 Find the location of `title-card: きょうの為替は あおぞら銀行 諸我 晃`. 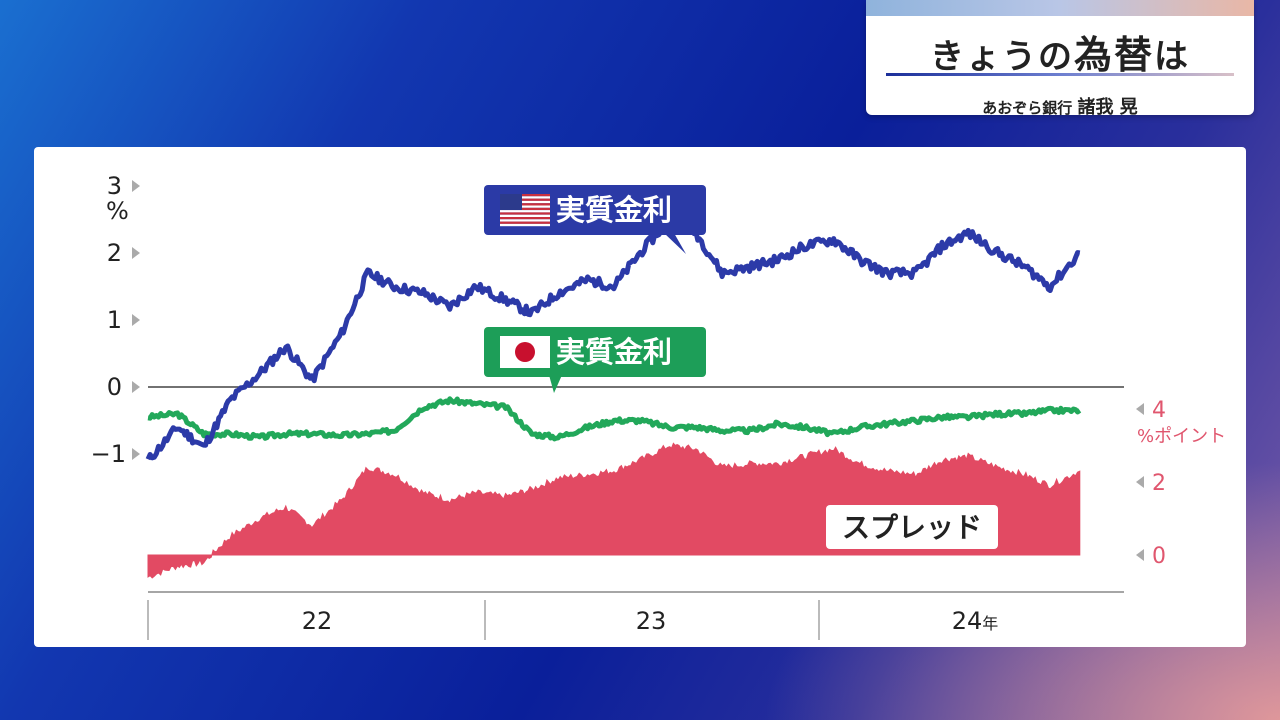

title-card: きょうの為替は あおぞら銀行 諸我 晃 is located at coordinates (1060, 57).